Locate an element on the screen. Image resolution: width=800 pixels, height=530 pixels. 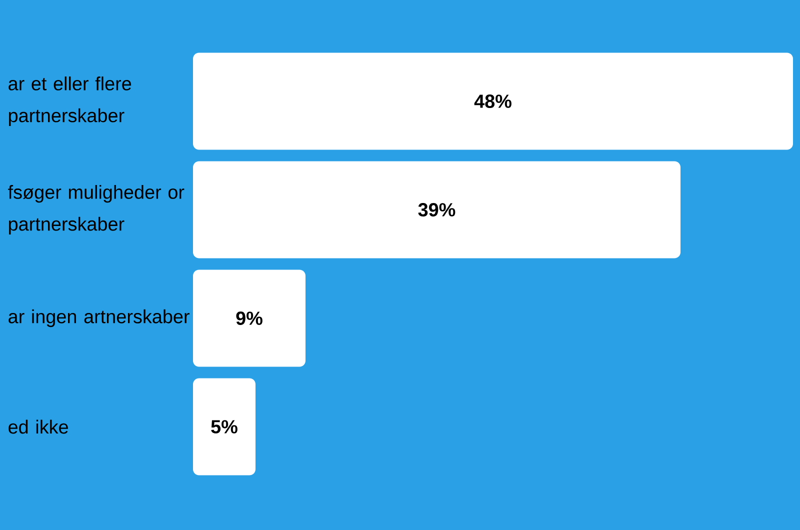
data-label: 5% is located at coordinates (224, 427).